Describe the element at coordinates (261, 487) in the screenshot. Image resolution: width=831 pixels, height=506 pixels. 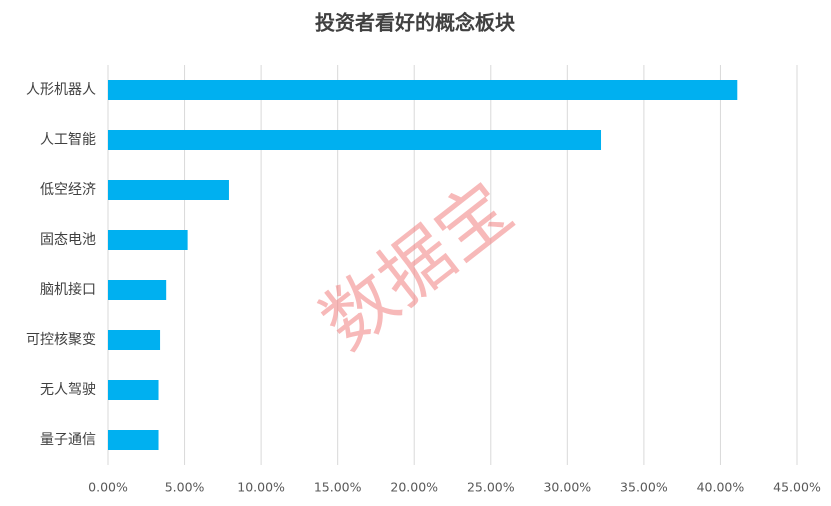
I see `x-tick-label: 10.00%` at that location.